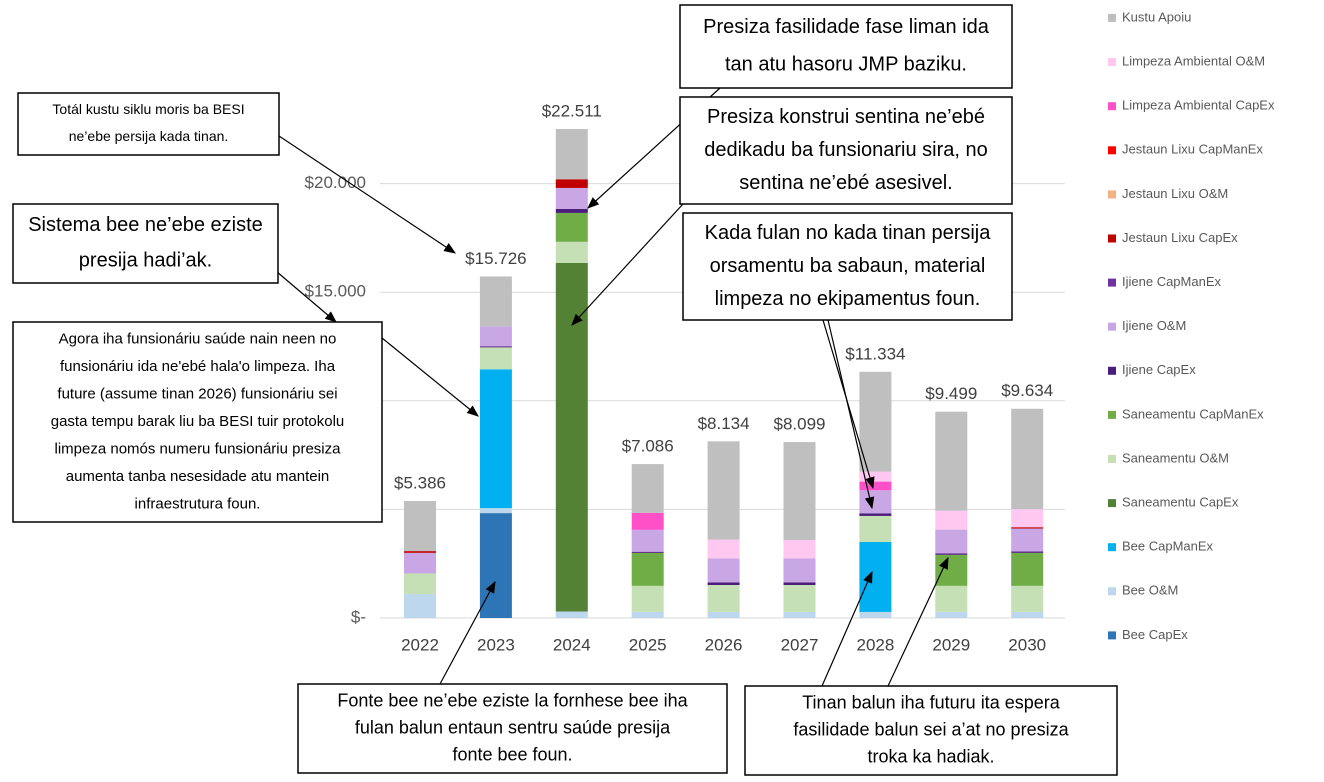 The width and height of the screenshot is (1324, 782). I want to click on total-label: $9.499, so click(951, 393).